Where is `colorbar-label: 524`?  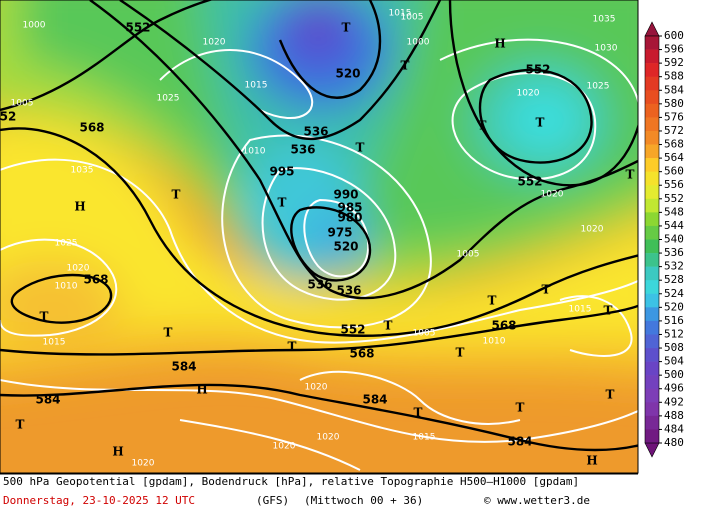 colorbar-label: 524 is located at coordinates (674, 293).